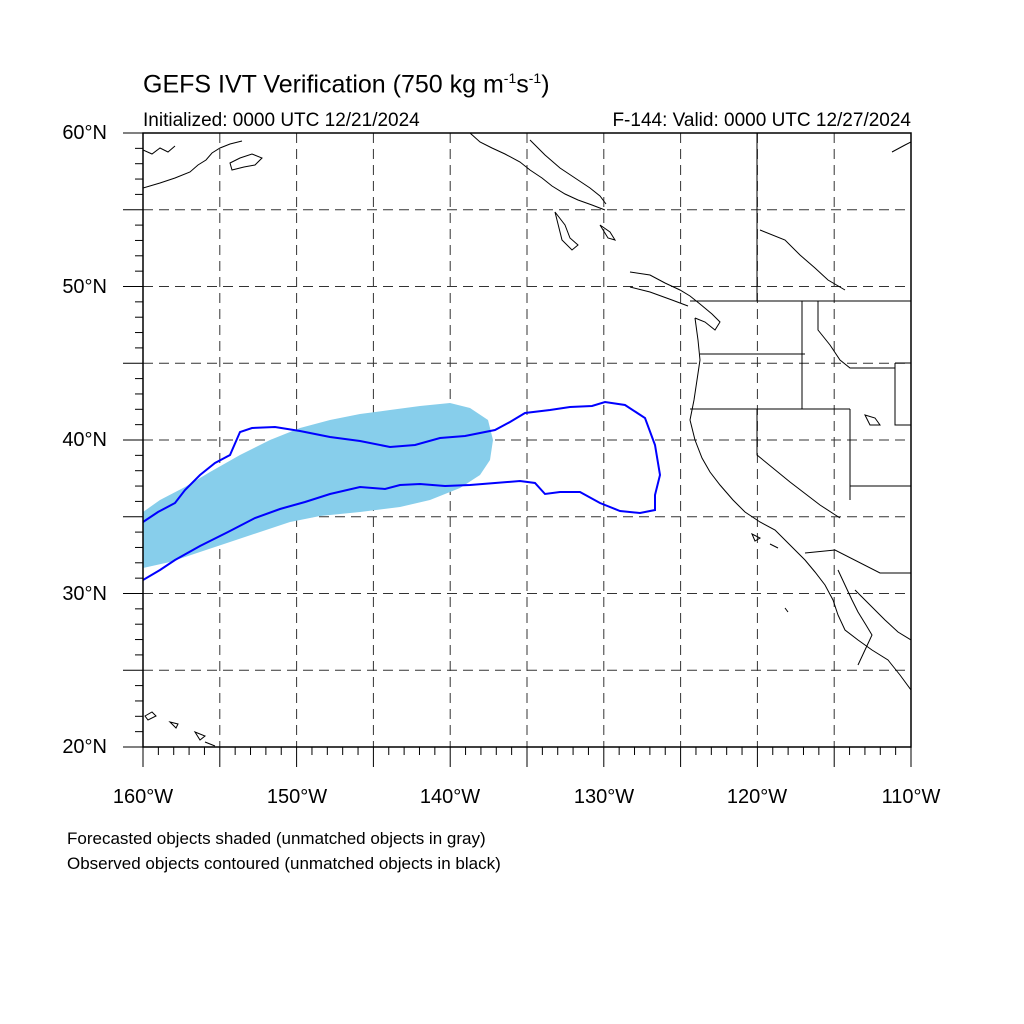 The height and width of the screenshot is (1024, 1024). What do you see at coordinates (450, 797) in the screenshot?
I see `lon-label-140w: 140°W` at bounding box center [450, 797].